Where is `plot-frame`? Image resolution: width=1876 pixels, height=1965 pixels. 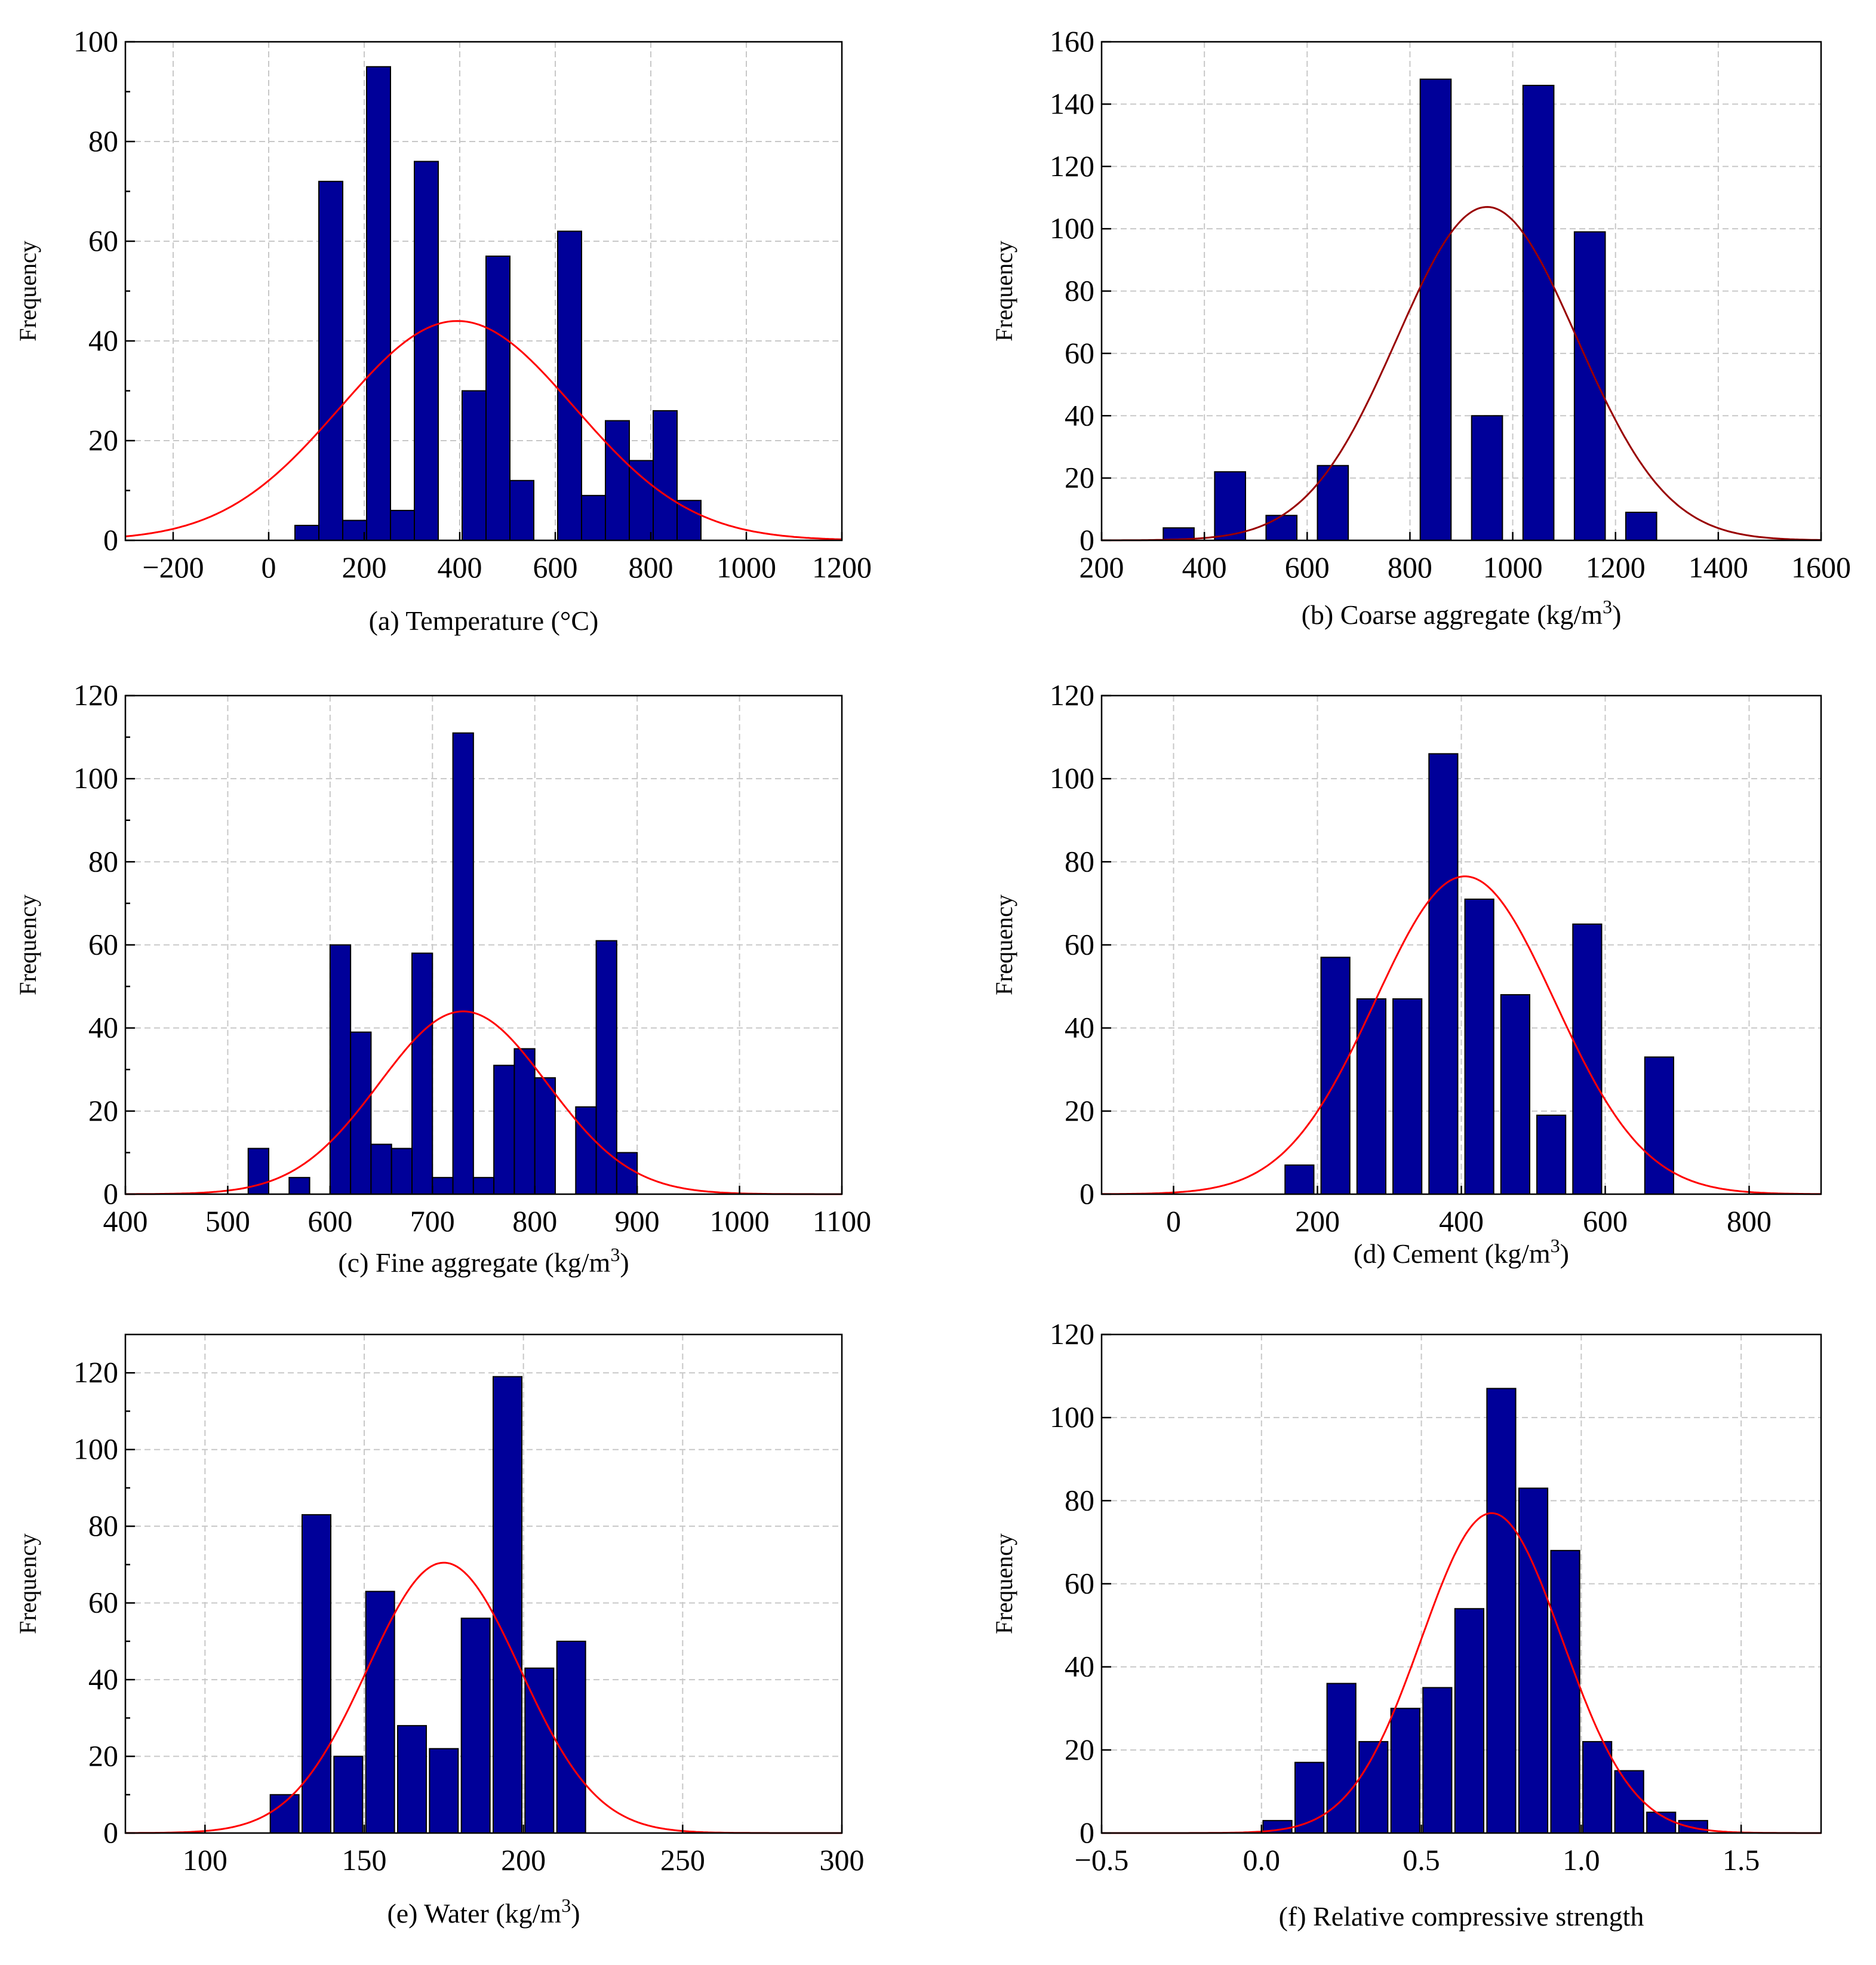
plot-frame is located at coordinates (484, 1583).